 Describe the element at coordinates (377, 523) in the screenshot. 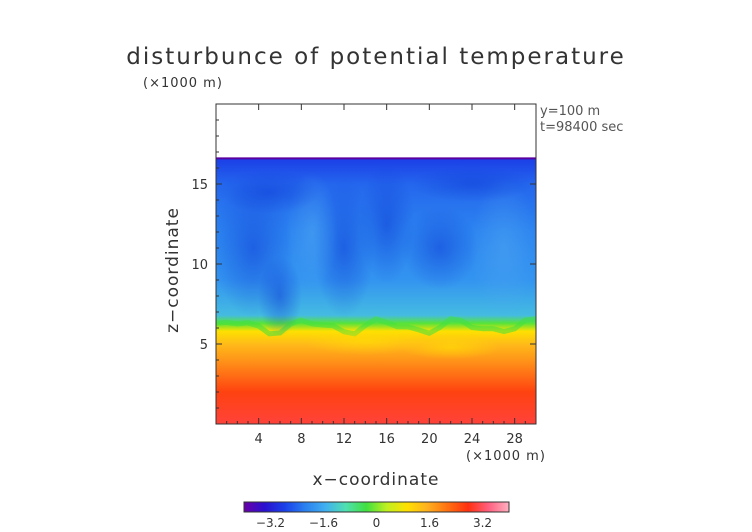

I see `colorbar-tick-label: 0` at that location.